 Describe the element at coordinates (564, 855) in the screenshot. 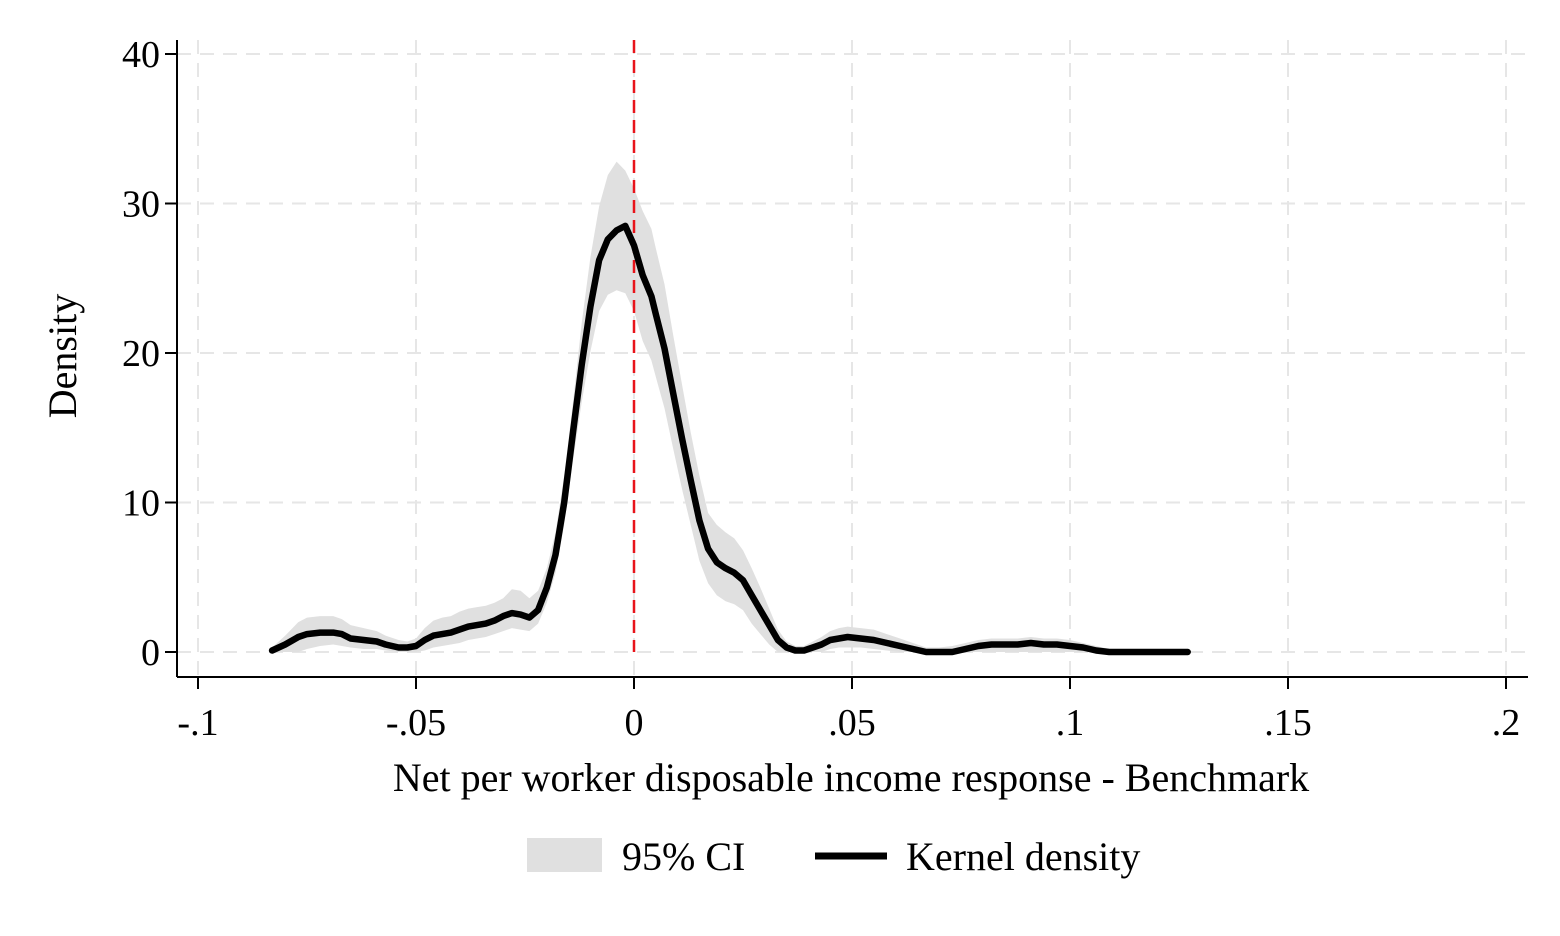

I see `legend-swatch-ci` at that location.